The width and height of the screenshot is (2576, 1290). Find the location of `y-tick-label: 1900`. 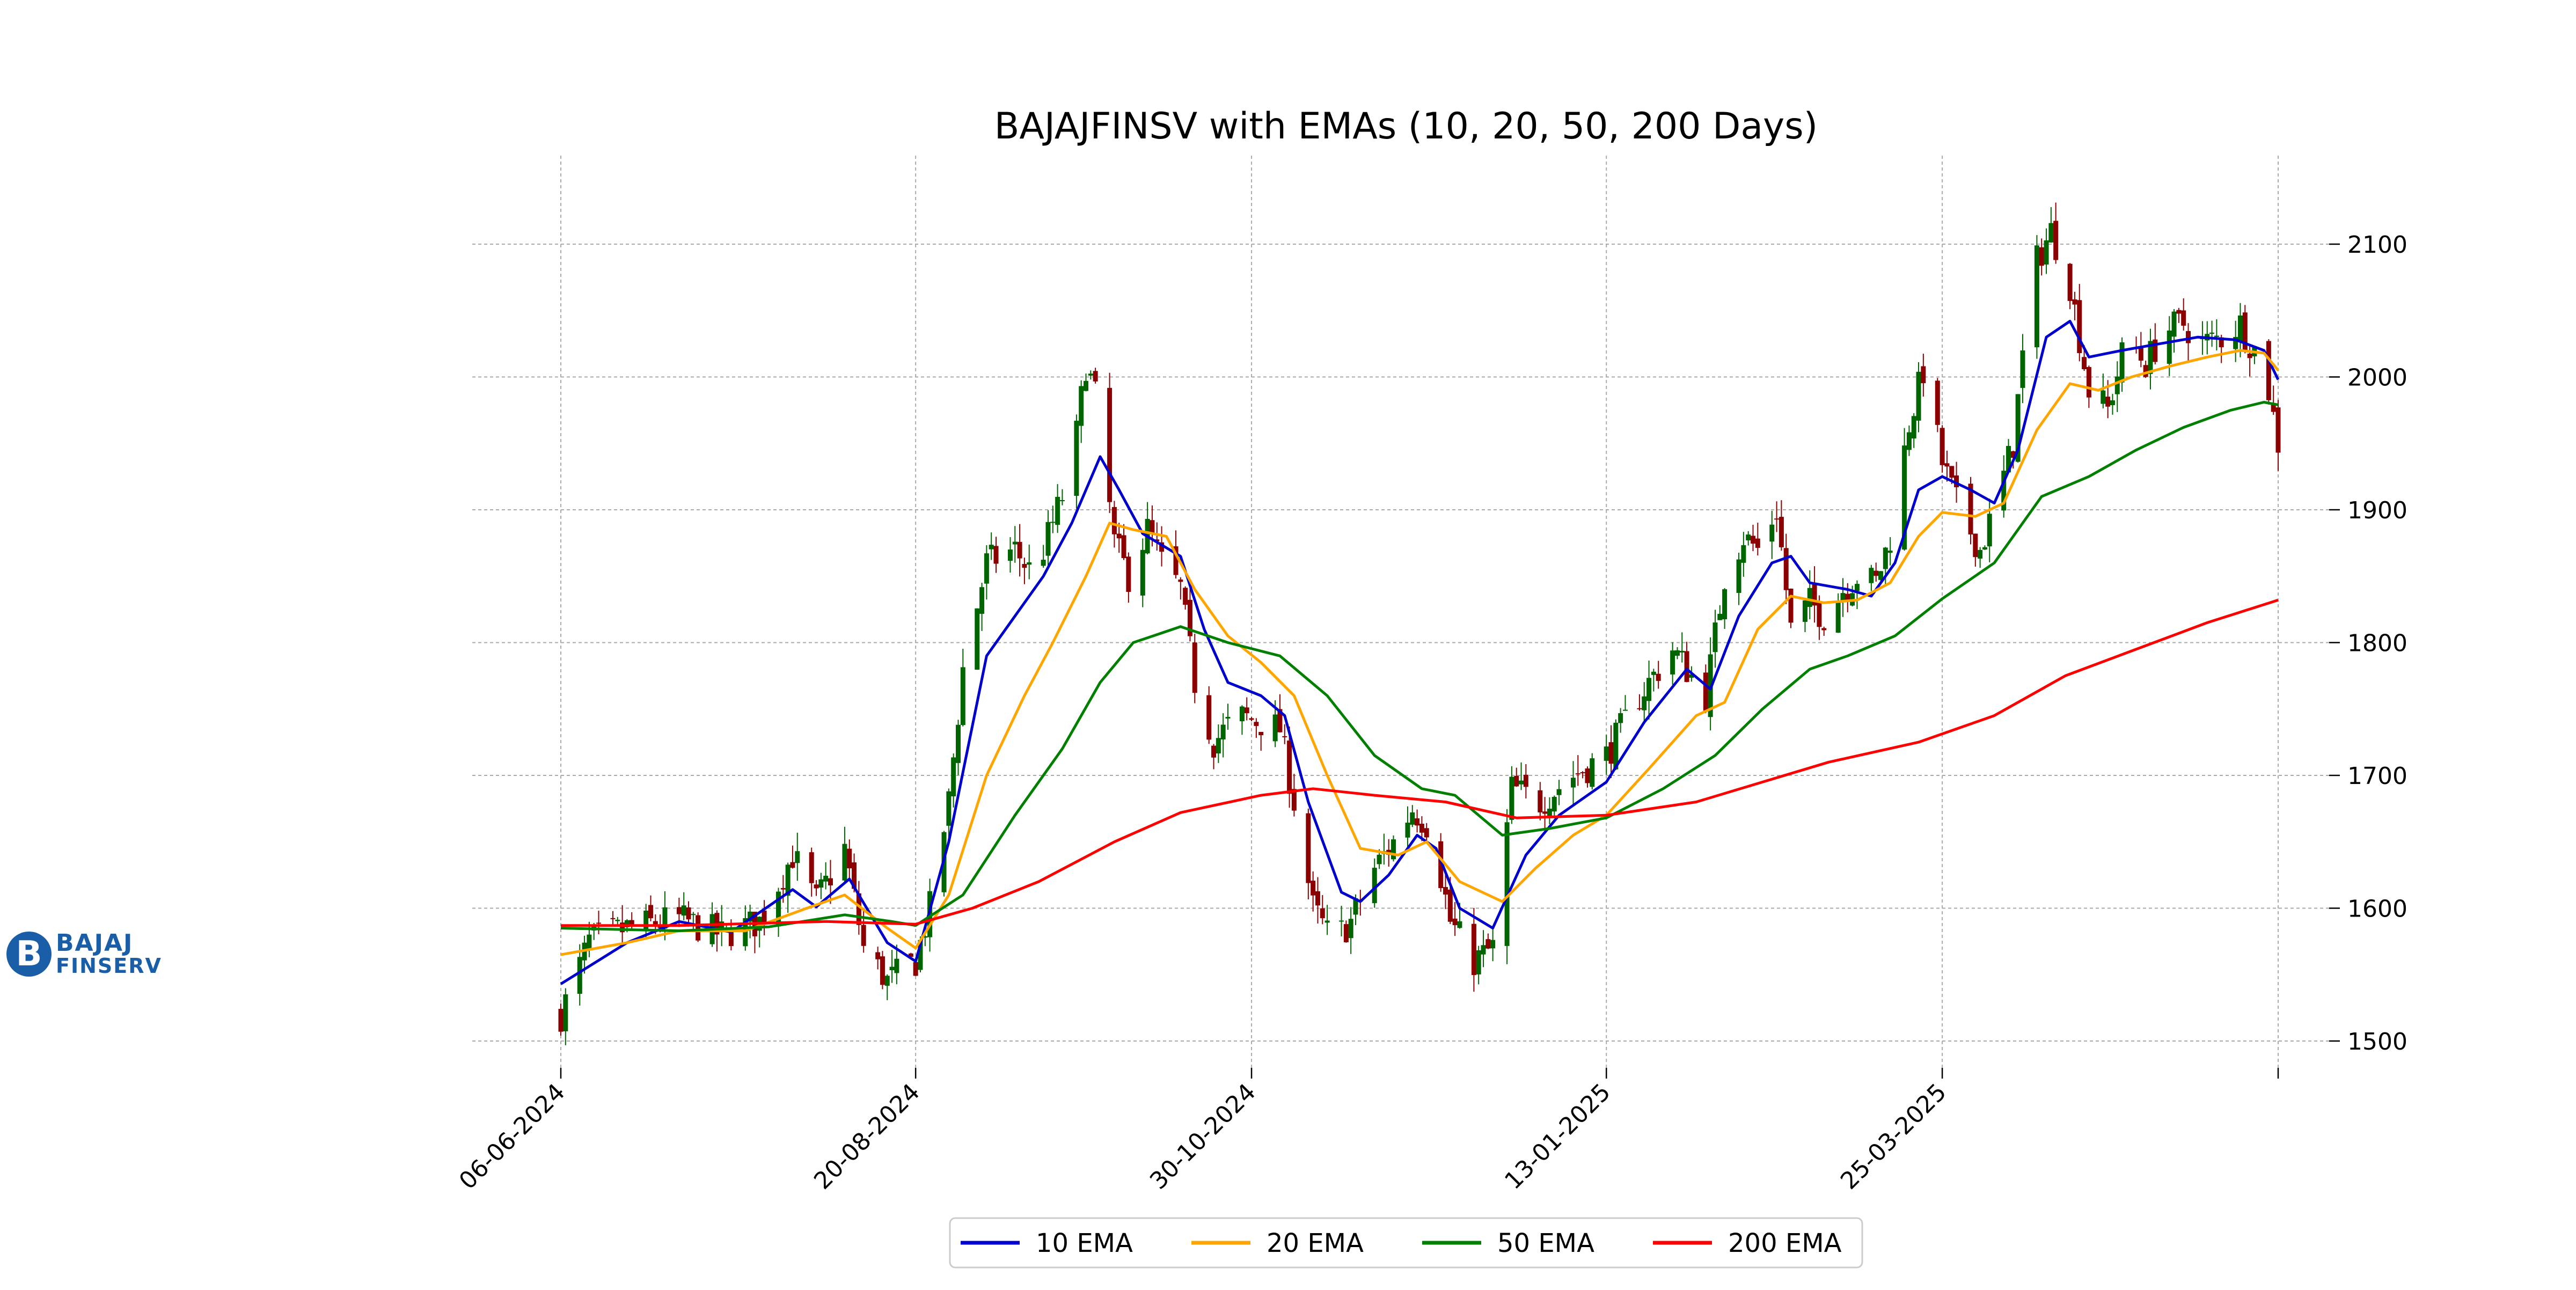

y-tick-label: 1900 is located at coordinates (2377, 510).